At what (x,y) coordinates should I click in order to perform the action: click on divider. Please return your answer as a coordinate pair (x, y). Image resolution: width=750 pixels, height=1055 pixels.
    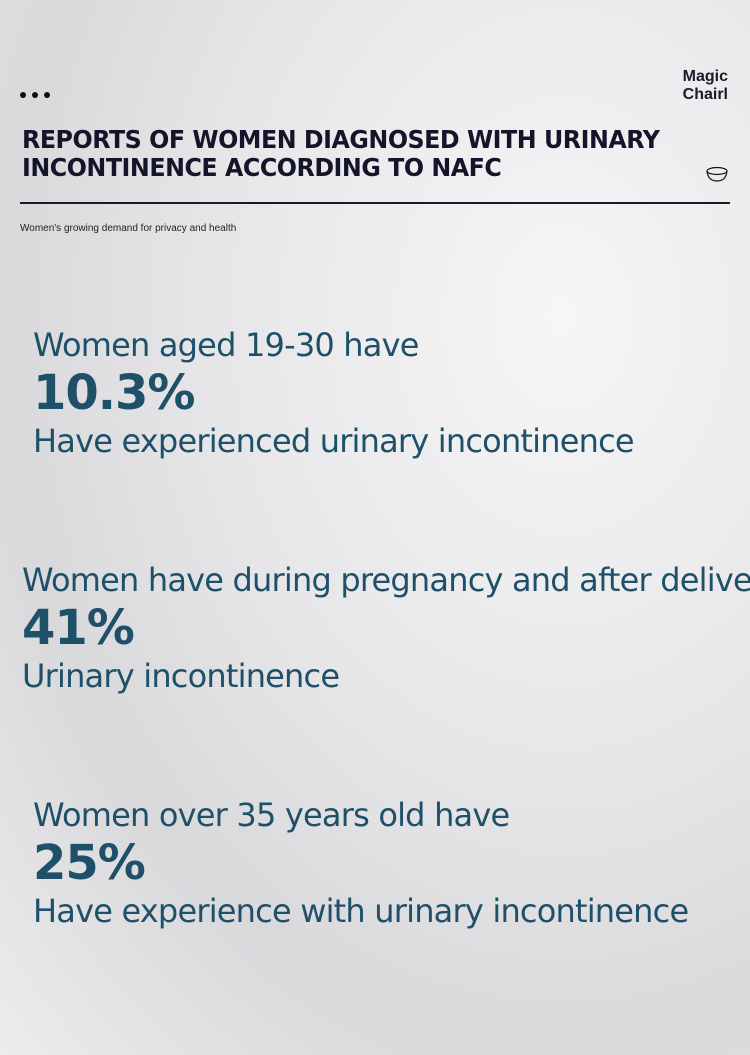
    Looking at the image, I should click on (375, 203).